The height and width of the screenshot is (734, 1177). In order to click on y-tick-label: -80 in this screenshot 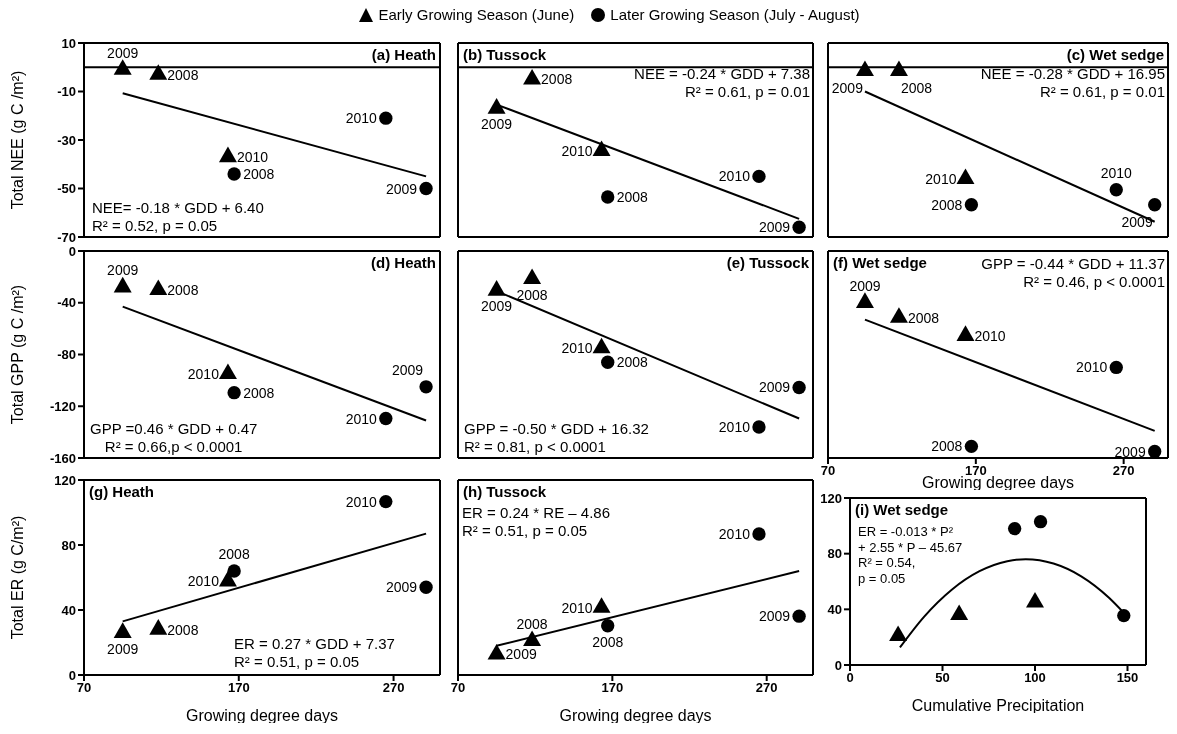, I will do `click(66, 355)`.